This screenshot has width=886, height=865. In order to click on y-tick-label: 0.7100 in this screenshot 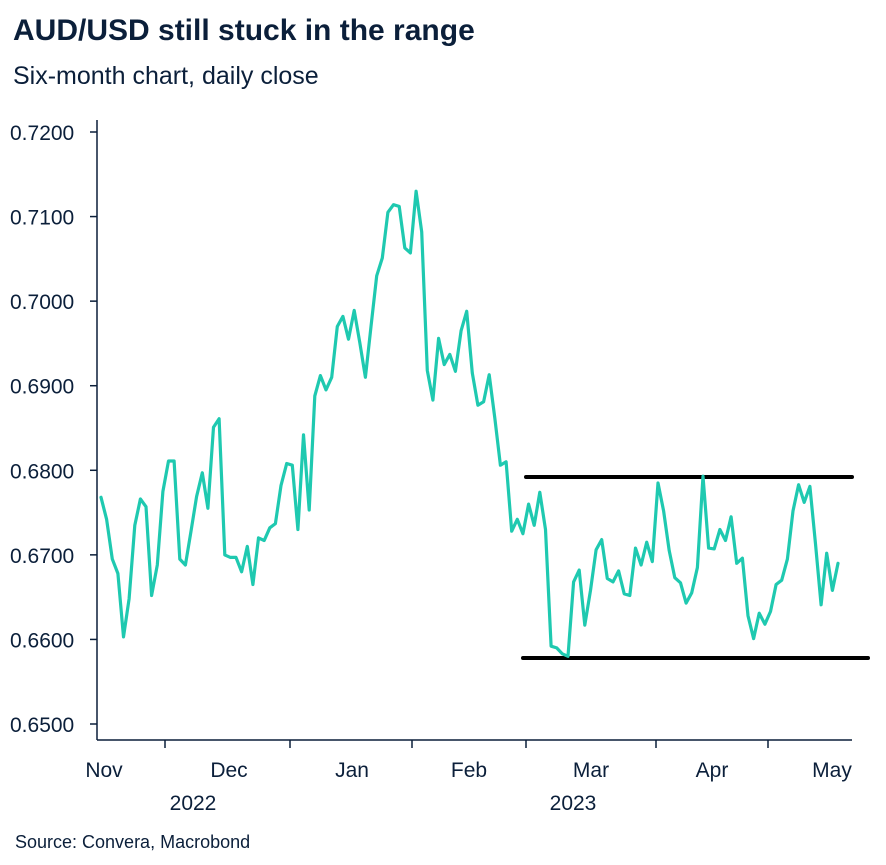, I will do `click(42, 218)`.